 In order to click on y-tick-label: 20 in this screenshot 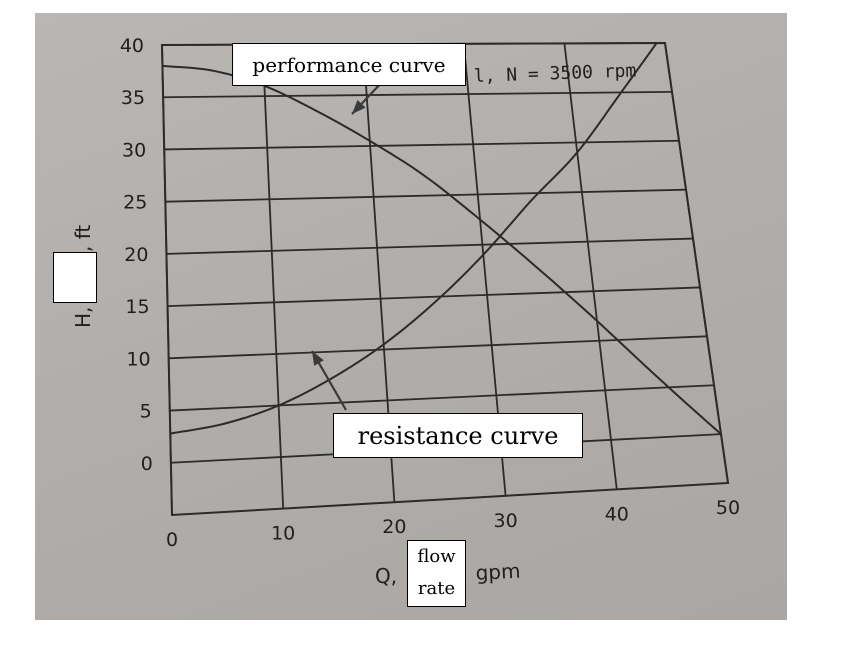, I will do `click(136, 255)`.